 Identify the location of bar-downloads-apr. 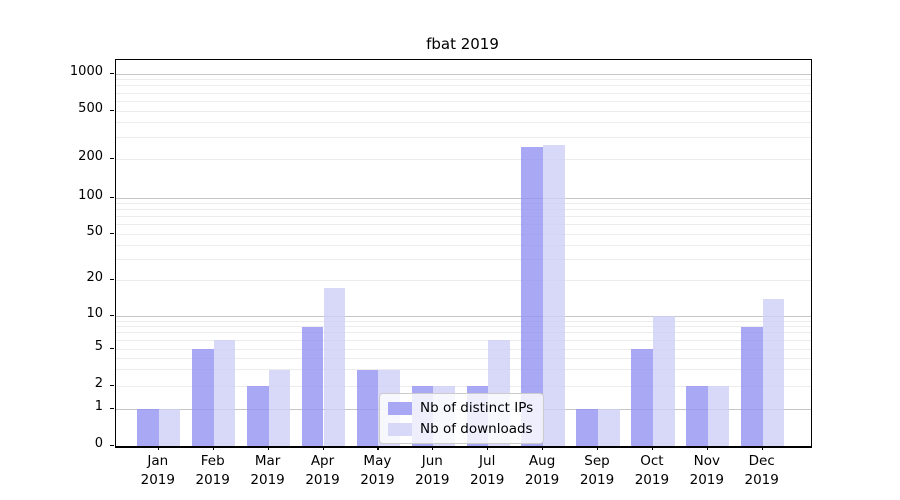
(334, 367).